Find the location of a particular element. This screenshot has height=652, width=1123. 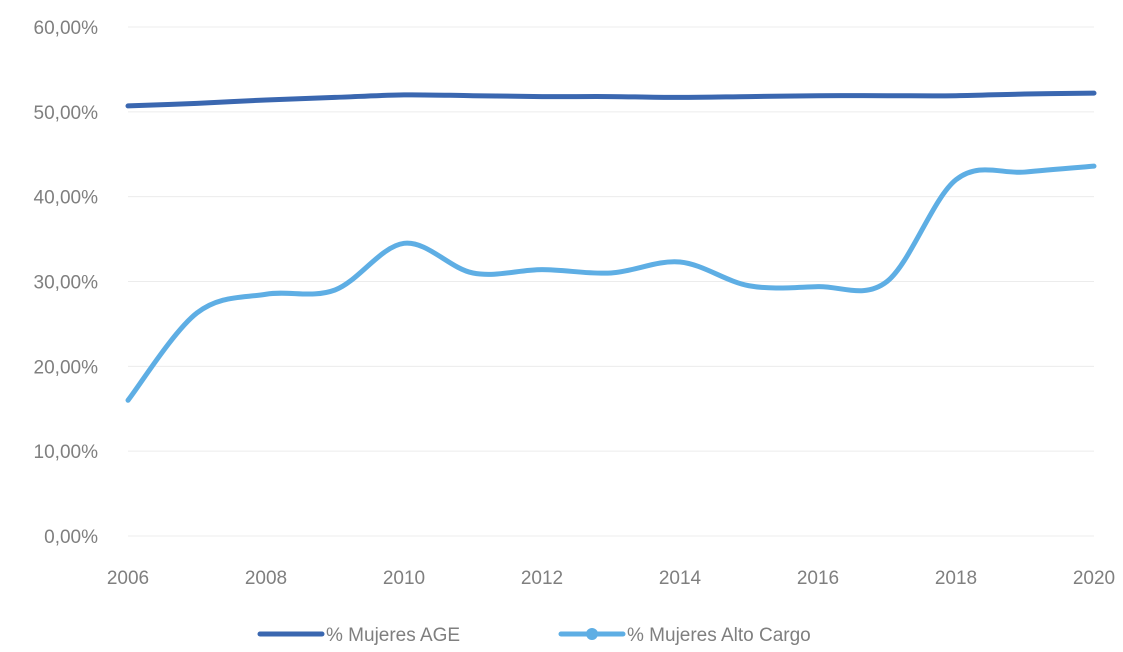

y-tick-label: 50,00% is located at coordinates (66, 113).